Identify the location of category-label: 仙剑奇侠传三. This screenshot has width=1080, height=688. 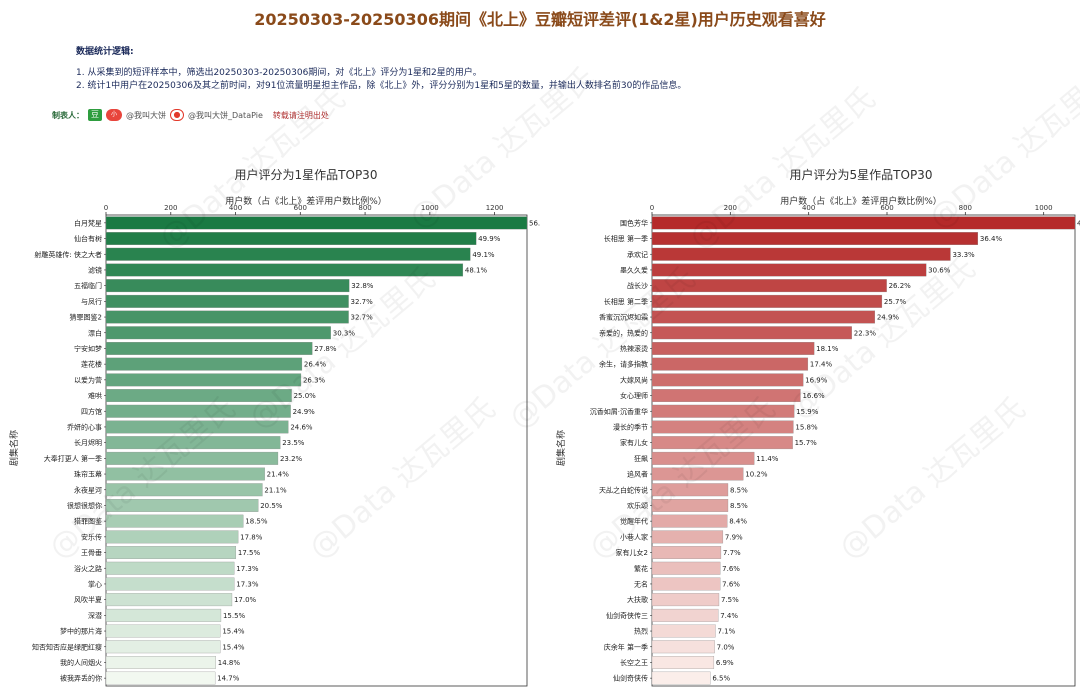
(627, 615).